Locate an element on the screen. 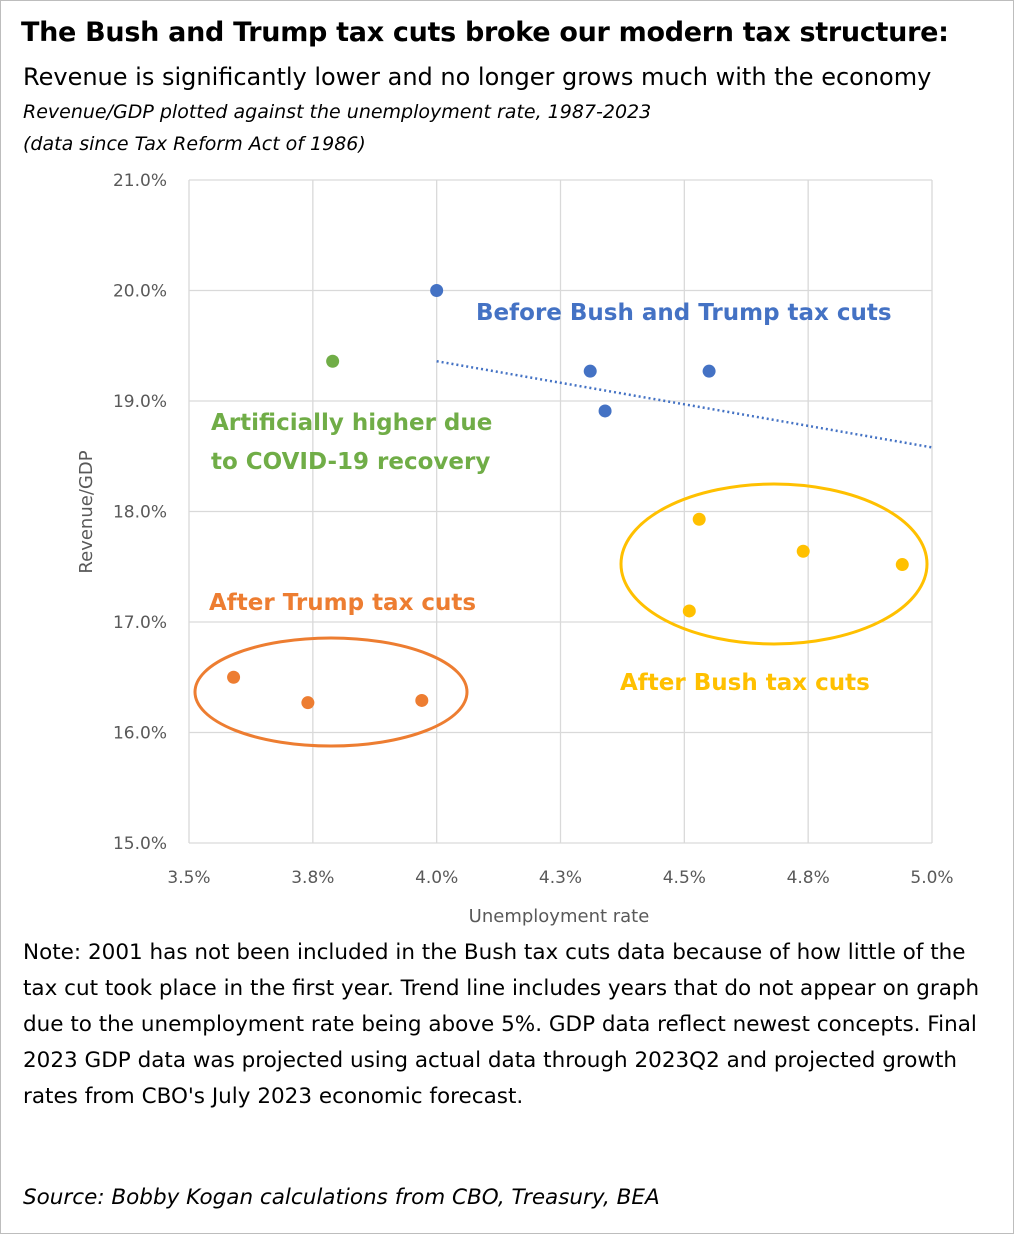  trump-ellipse is located at coordinates (331, 692).